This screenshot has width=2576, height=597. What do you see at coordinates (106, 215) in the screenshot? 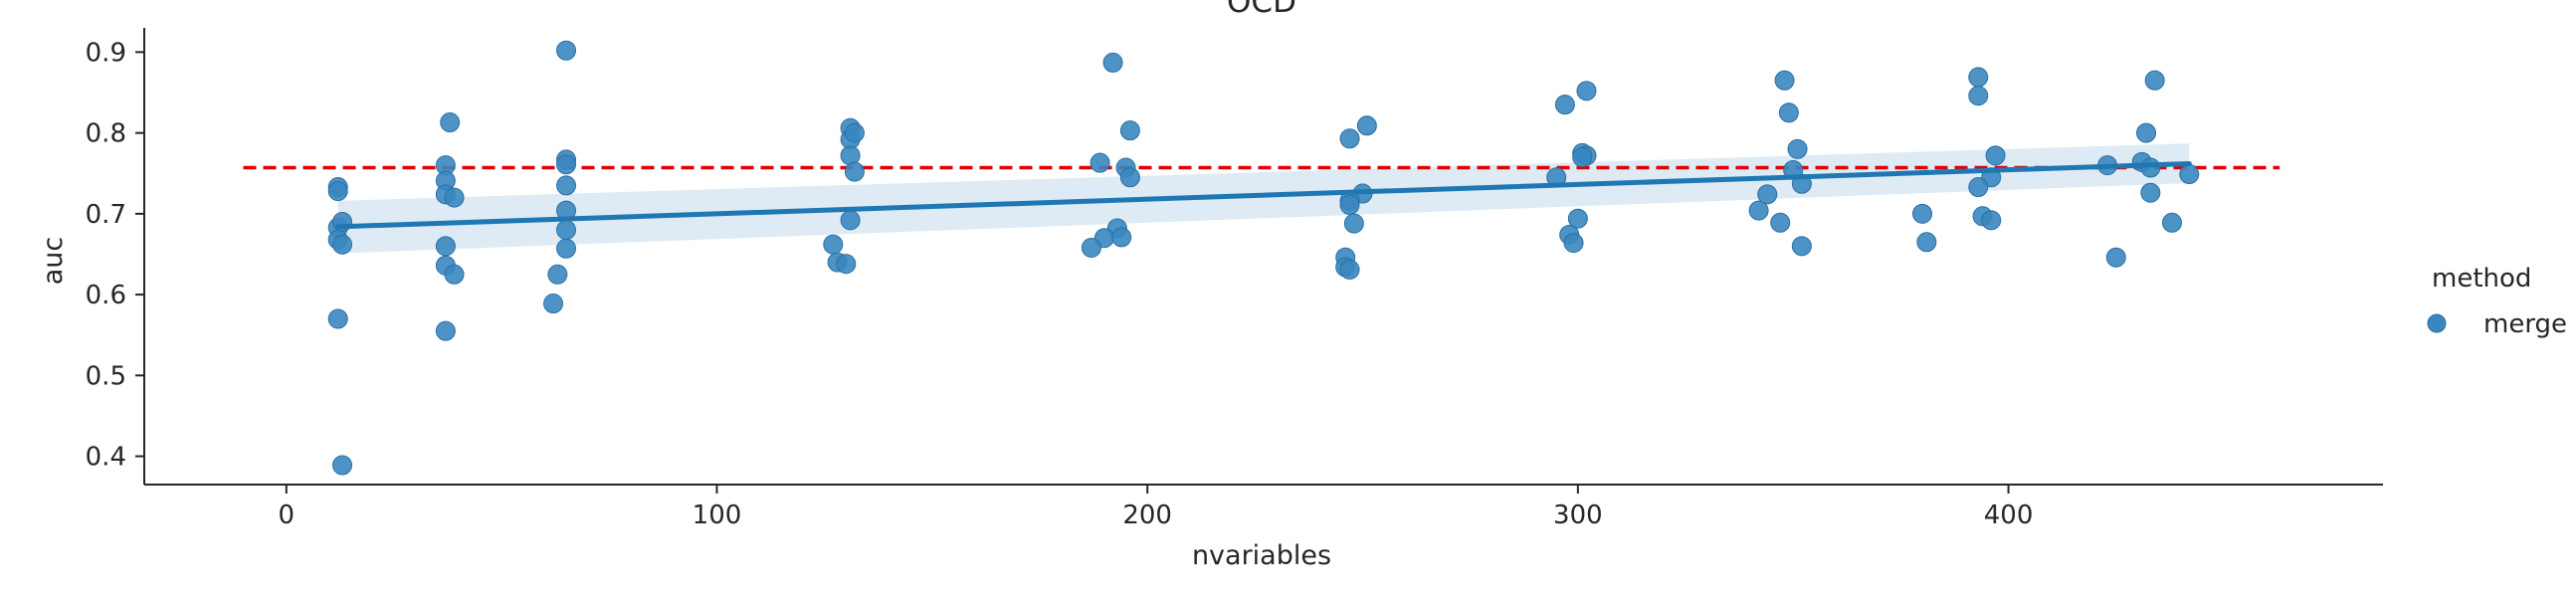
I see `y-tick-label: 0.7` at bounding box center [106, 215].